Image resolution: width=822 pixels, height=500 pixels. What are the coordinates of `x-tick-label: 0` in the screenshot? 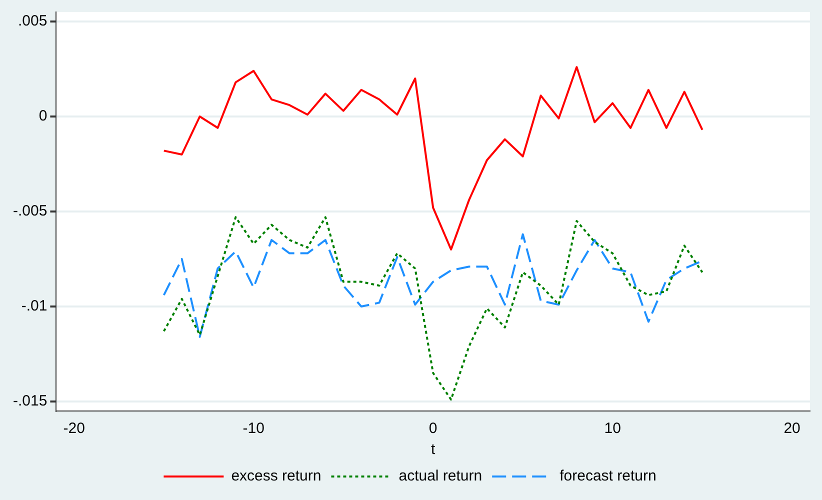 It's located at (433, 429).